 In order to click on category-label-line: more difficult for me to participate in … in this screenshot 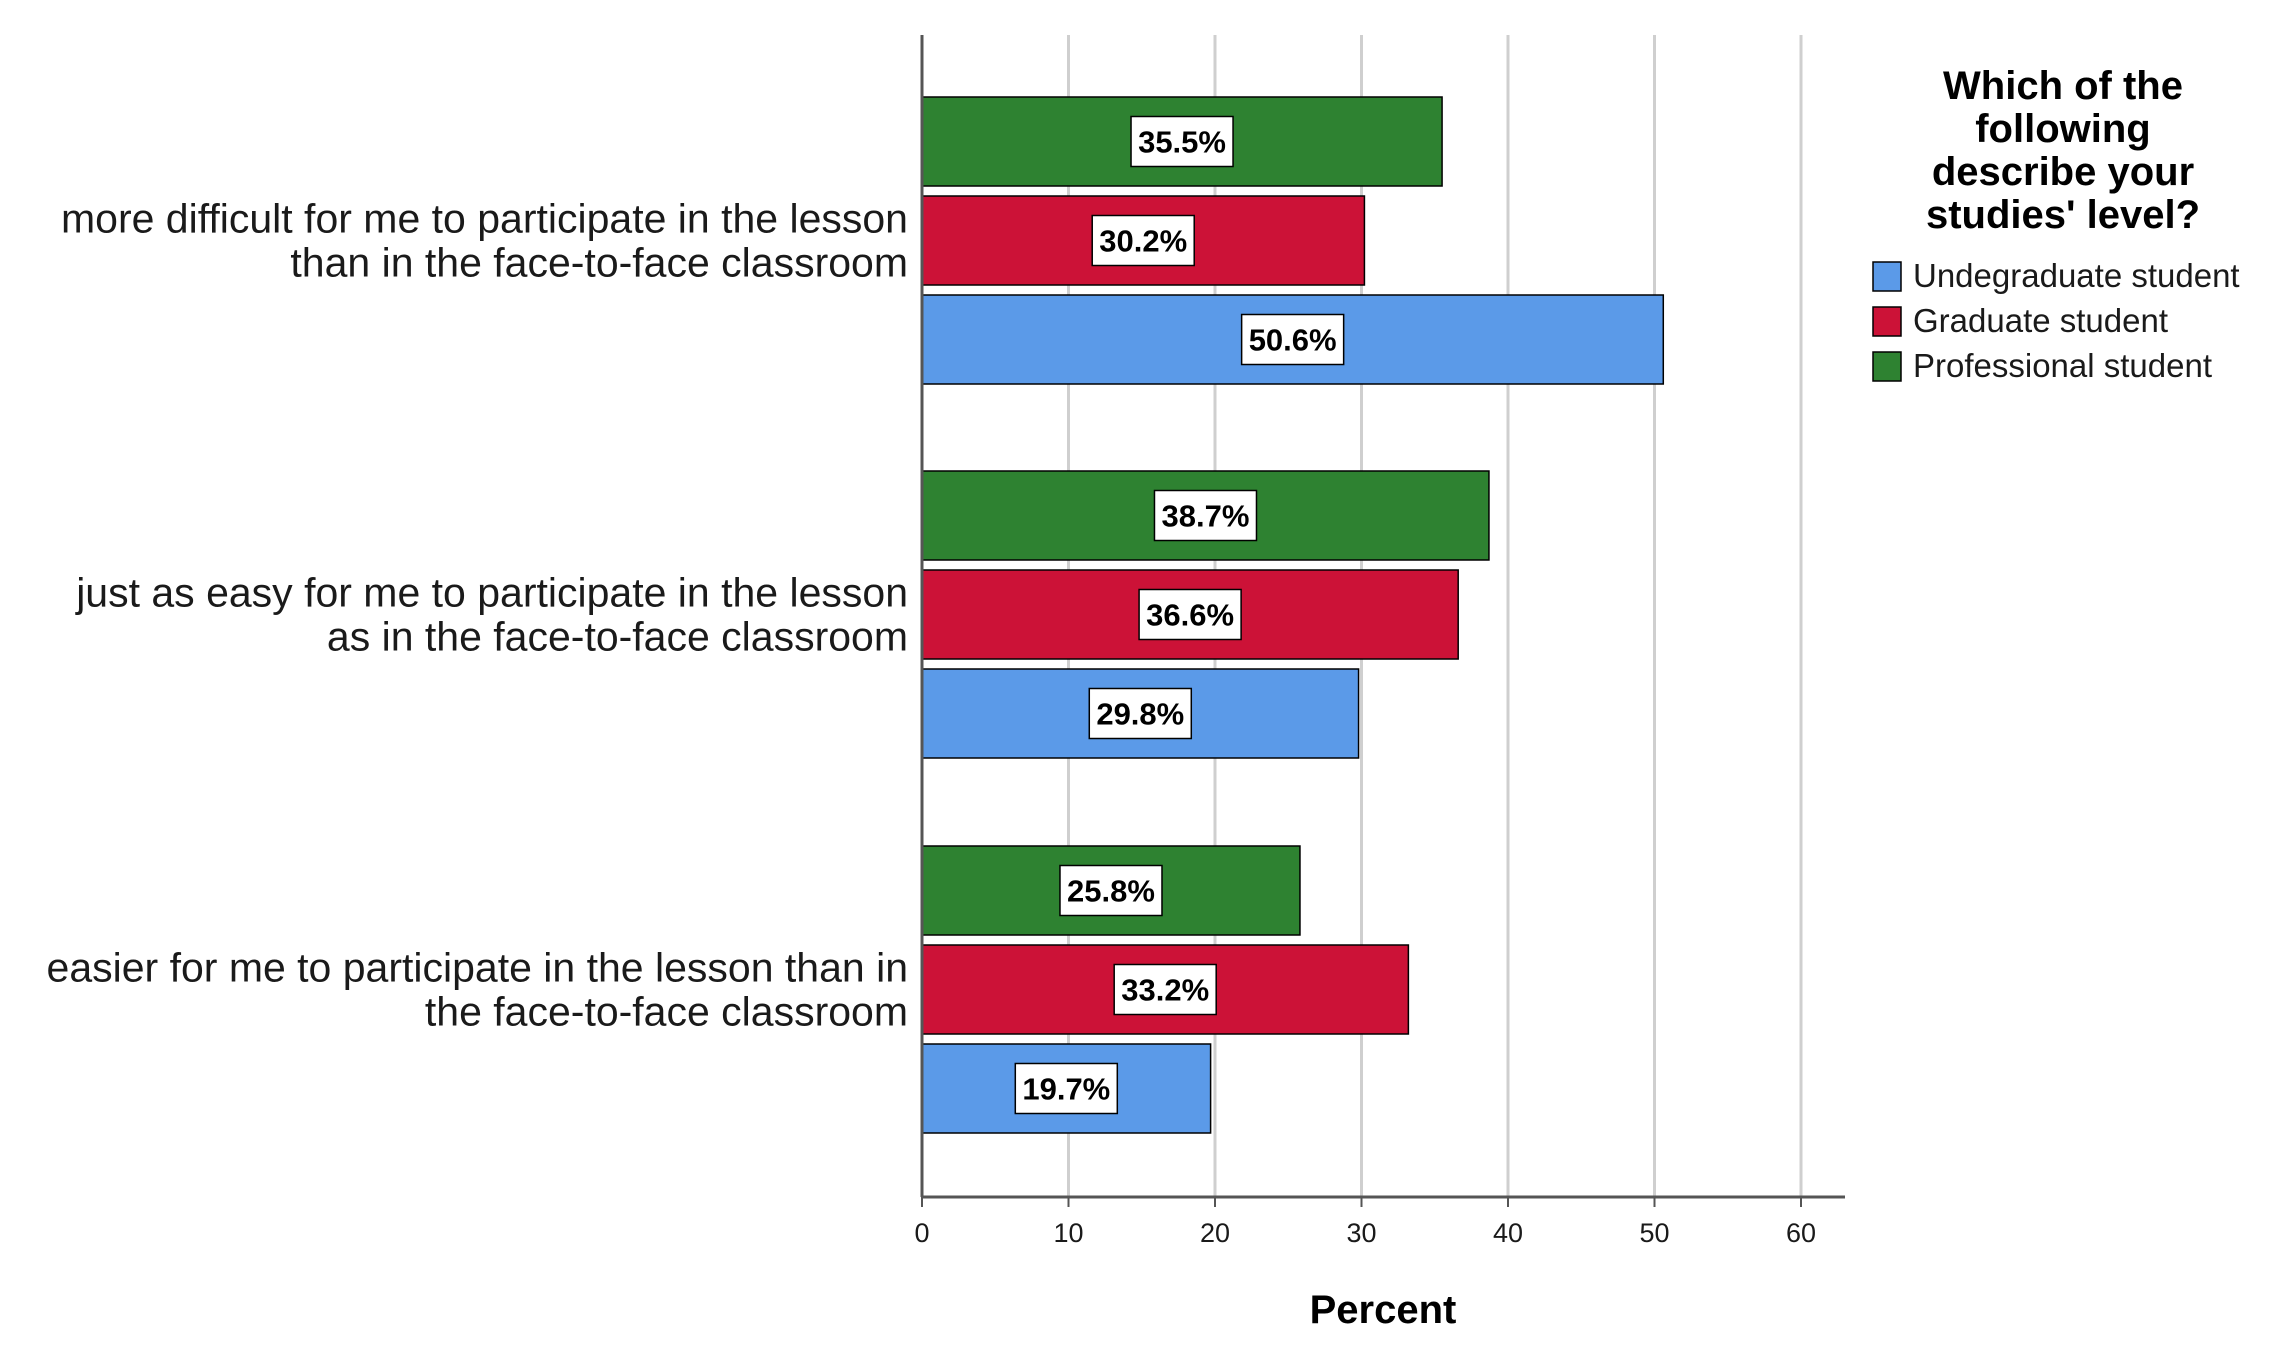, I will do `click(484, 219)`.